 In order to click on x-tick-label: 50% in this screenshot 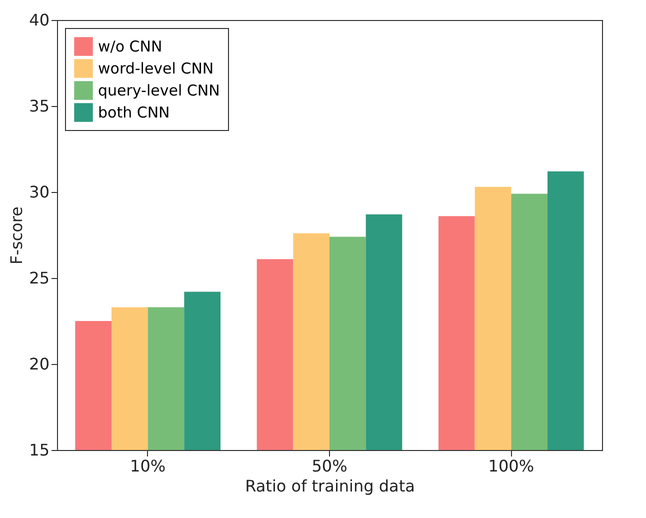, I will do `click(330, 466)`.